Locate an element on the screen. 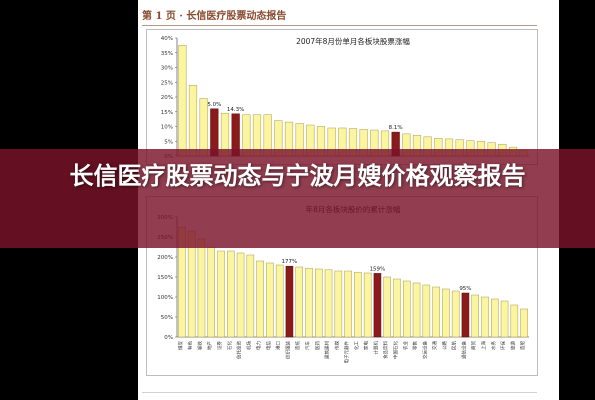 The width and height of the screenshot is (595, 400). x-tick-label: 地产 is located at coordinates (209, 345).